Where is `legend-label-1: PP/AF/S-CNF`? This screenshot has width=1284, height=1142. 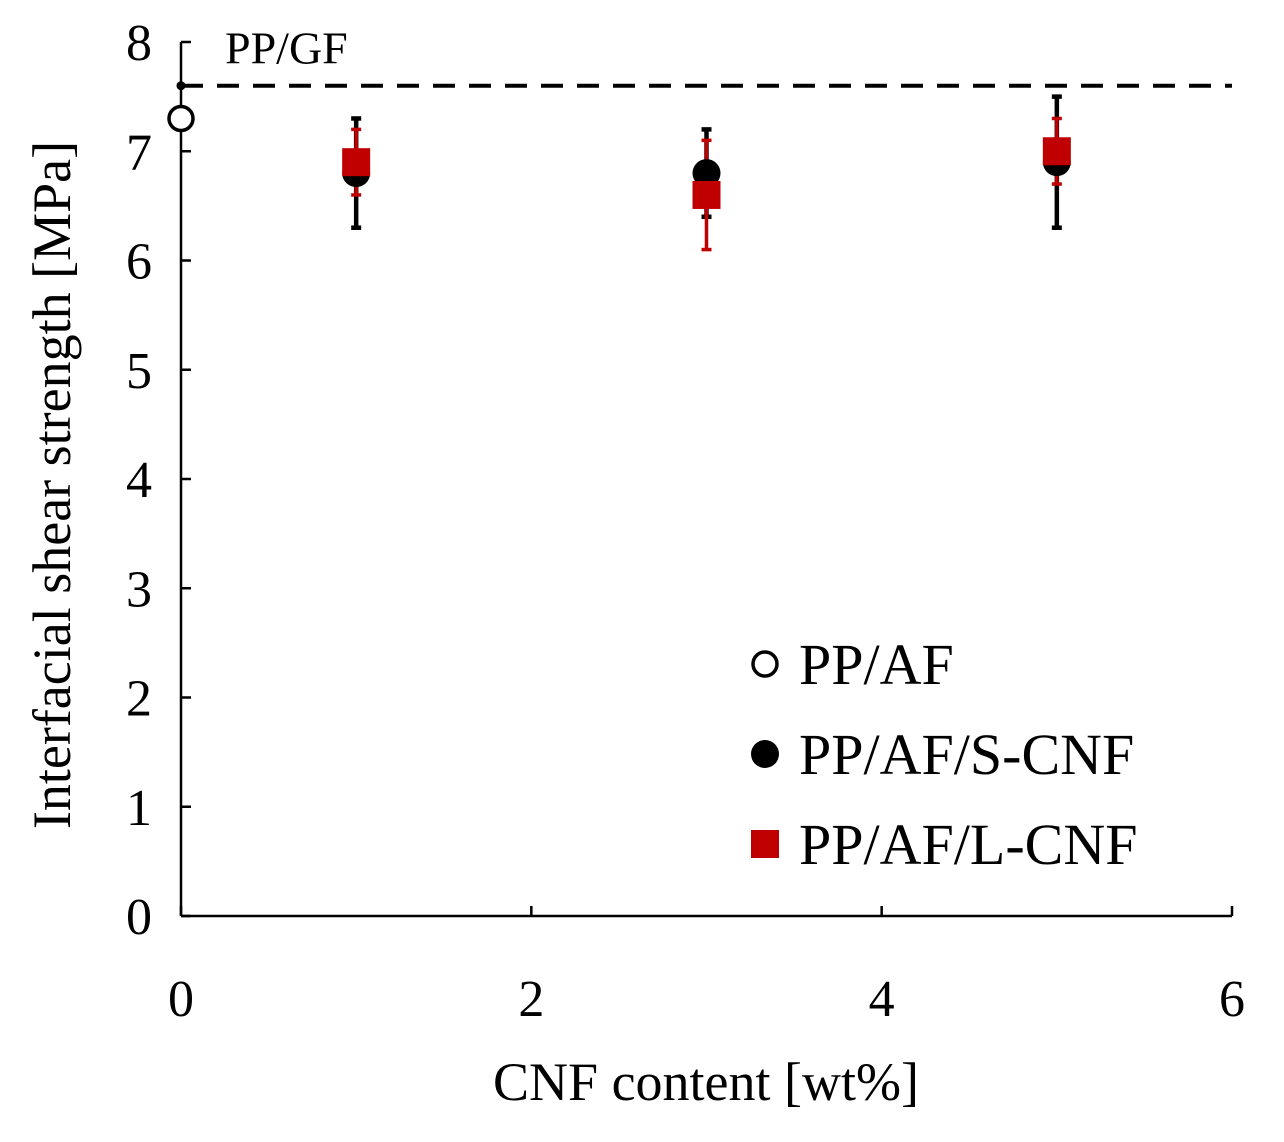
legend-label-1: PP/AF/S-CNF is located at coordinates (966, 754).